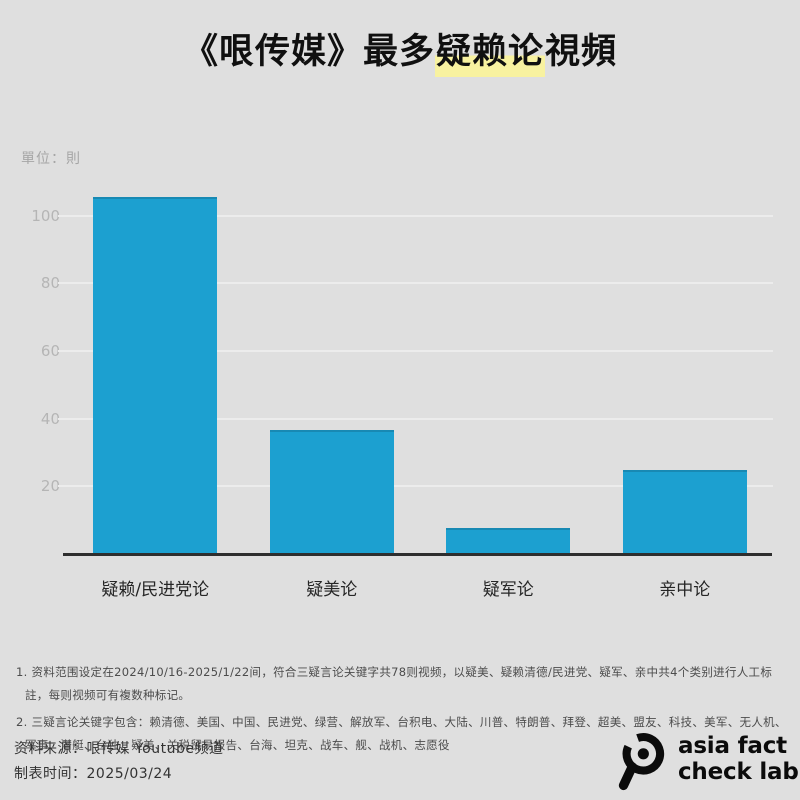 The width and height of the screenshot is (800, 800). What do you see at coordinates (420, 588) in the screenshot?
I see `x-axis-category-labels: 疑赖/民进党论 疑美论 疑军论 亲中论` at bounding box center [420, 588].